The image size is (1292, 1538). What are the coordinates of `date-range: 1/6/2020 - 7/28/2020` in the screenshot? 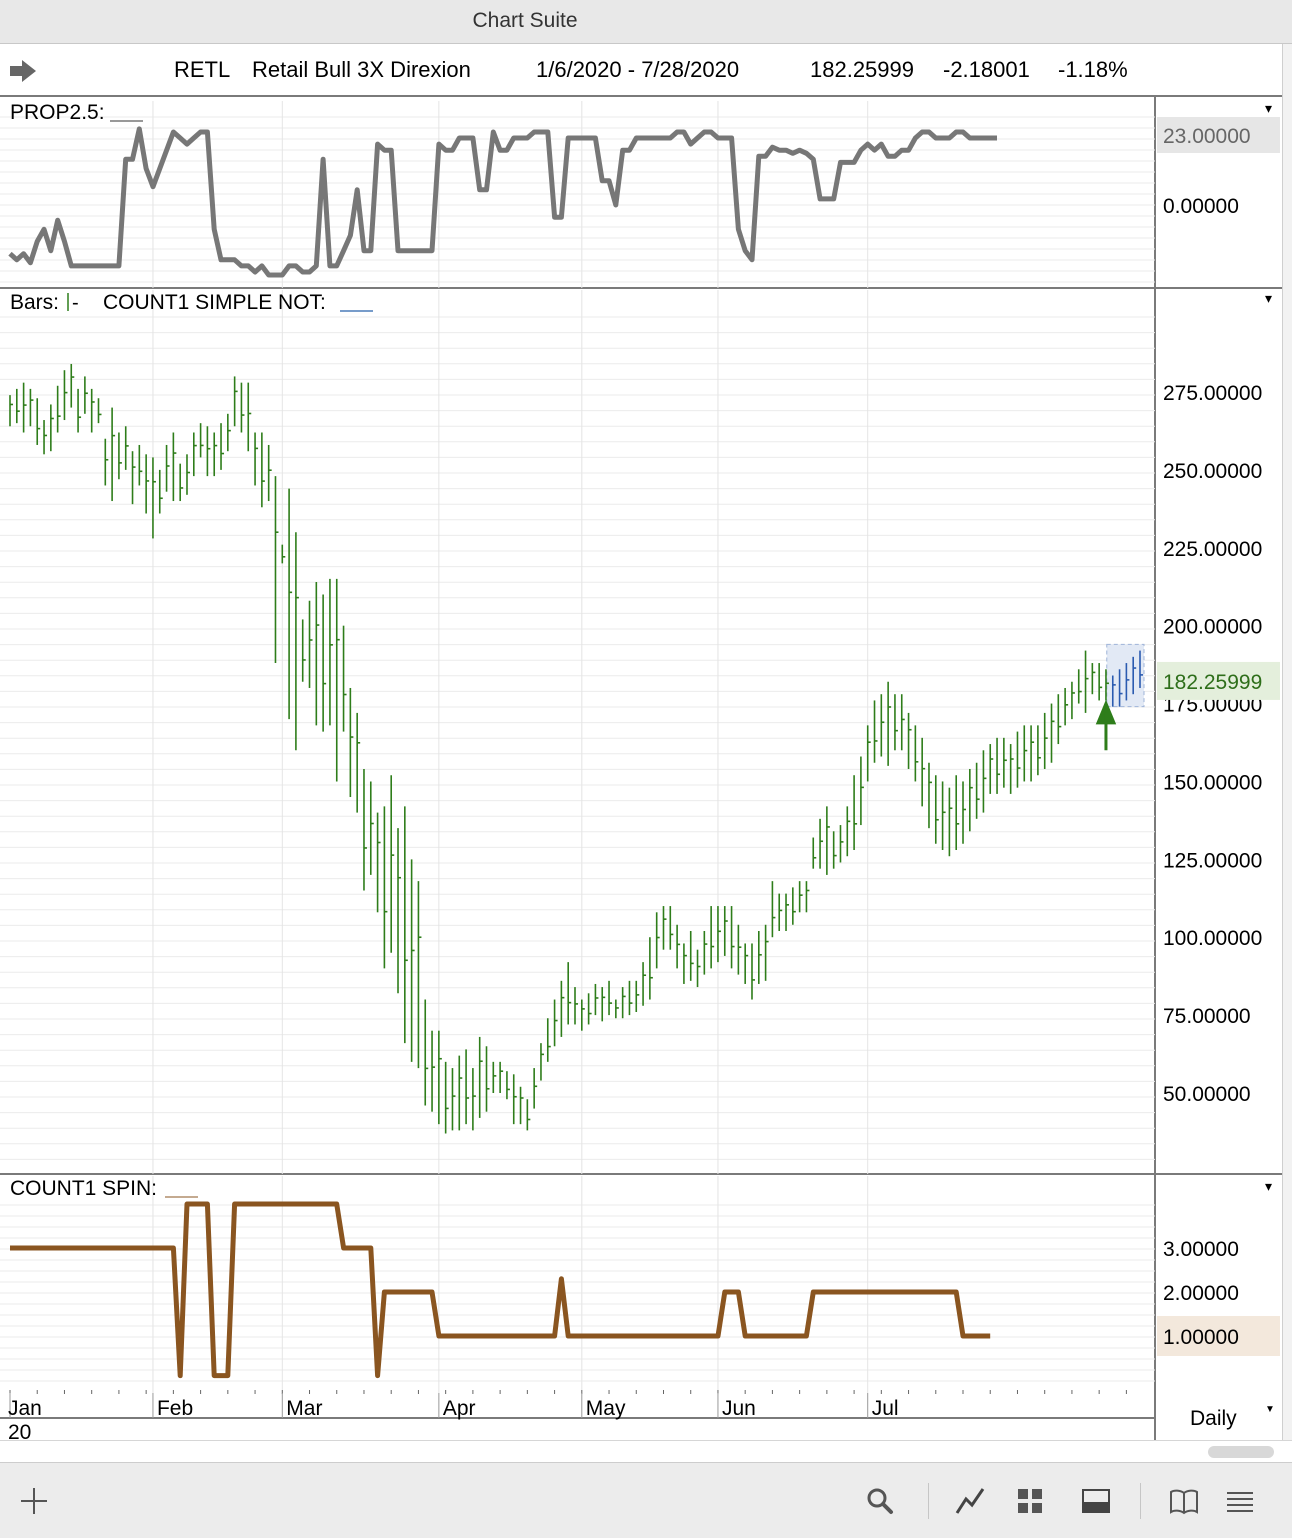 It's located at (638, 69).